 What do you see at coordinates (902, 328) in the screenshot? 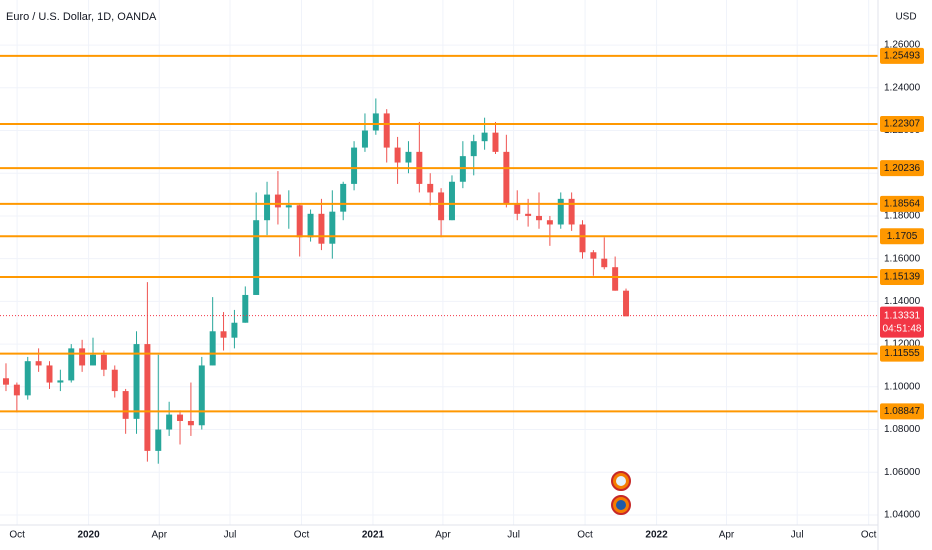
I see `countdown-label: 04:51:48` at bounding box center [902, 328].